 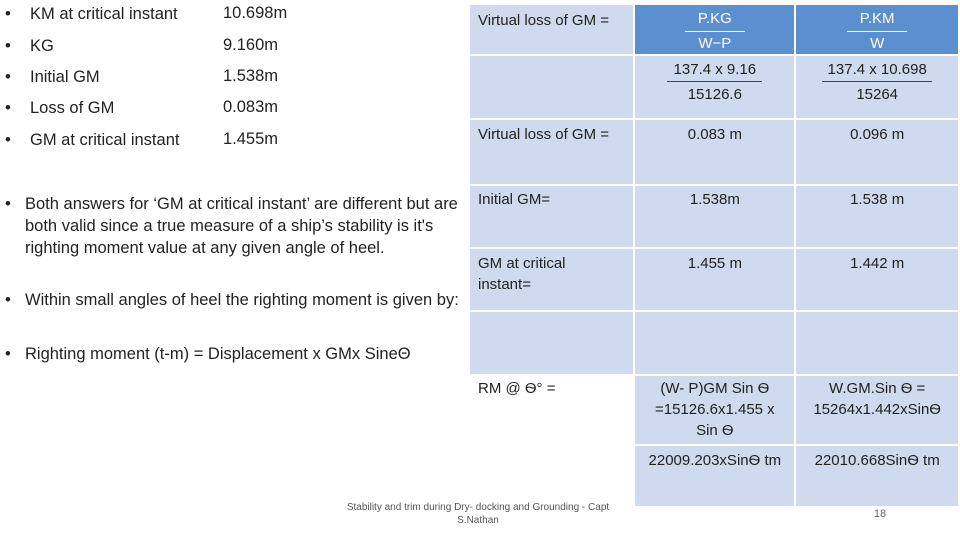 What do you see at coordinates (877, 476) in the screenshot?
I see `table-cell: 22010.668SinѲ tm` at bounding box center [877, 476].